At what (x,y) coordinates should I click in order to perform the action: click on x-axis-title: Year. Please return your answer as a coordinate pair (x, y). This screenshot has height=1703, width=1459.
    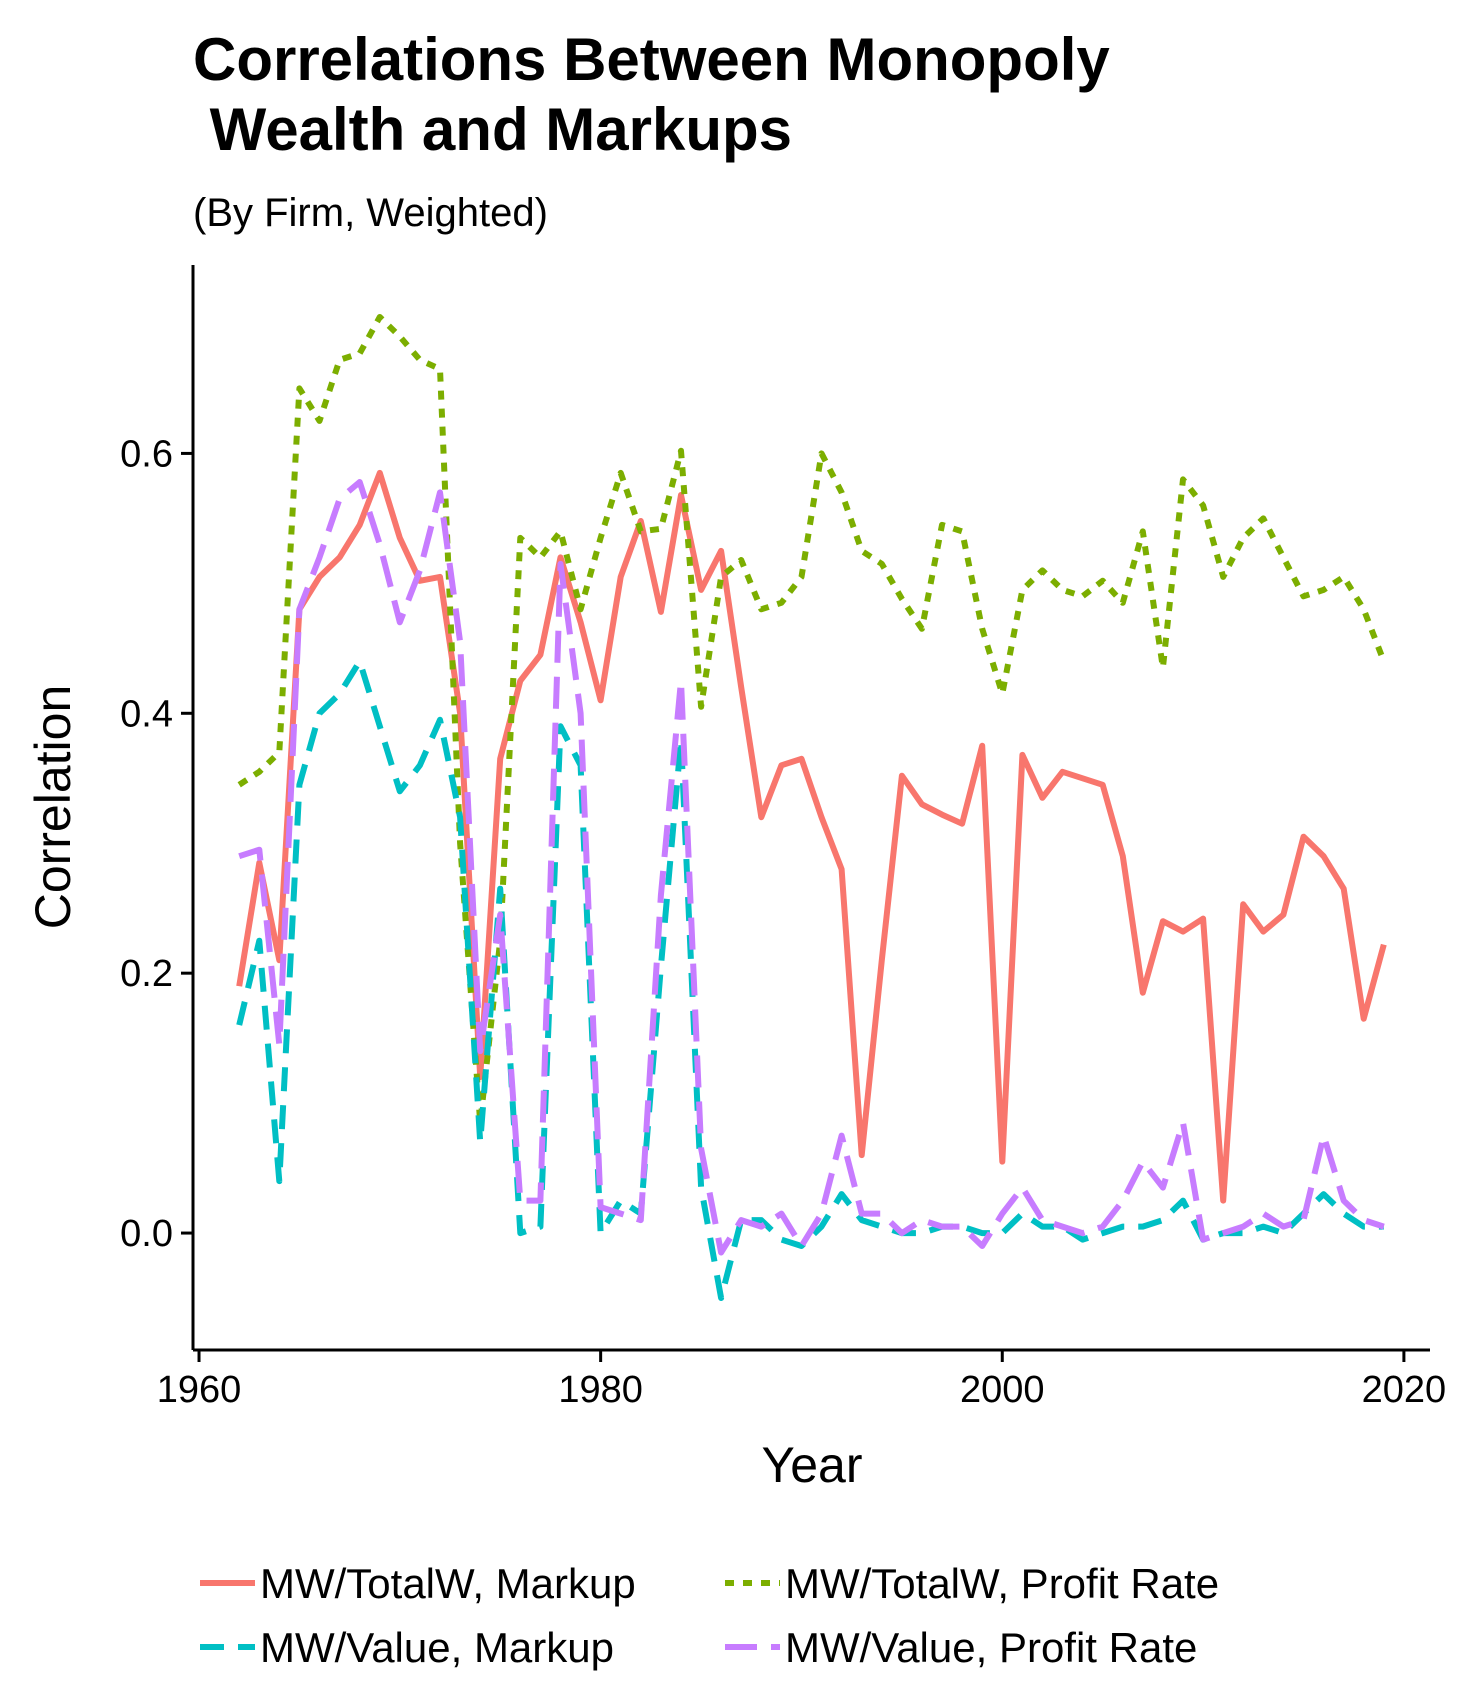
    Looking at the image, I should click on (811, 1465).